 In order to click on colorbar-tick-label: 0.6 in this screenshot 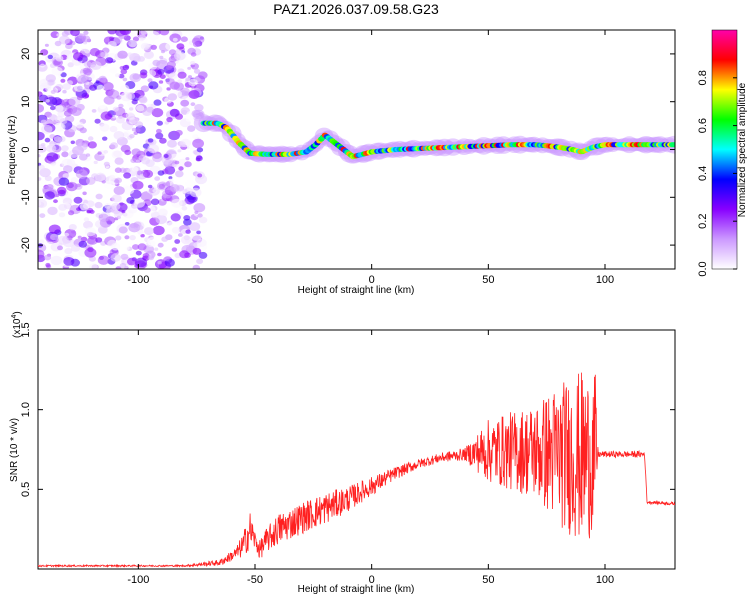, I will do `click(703, 125)`.